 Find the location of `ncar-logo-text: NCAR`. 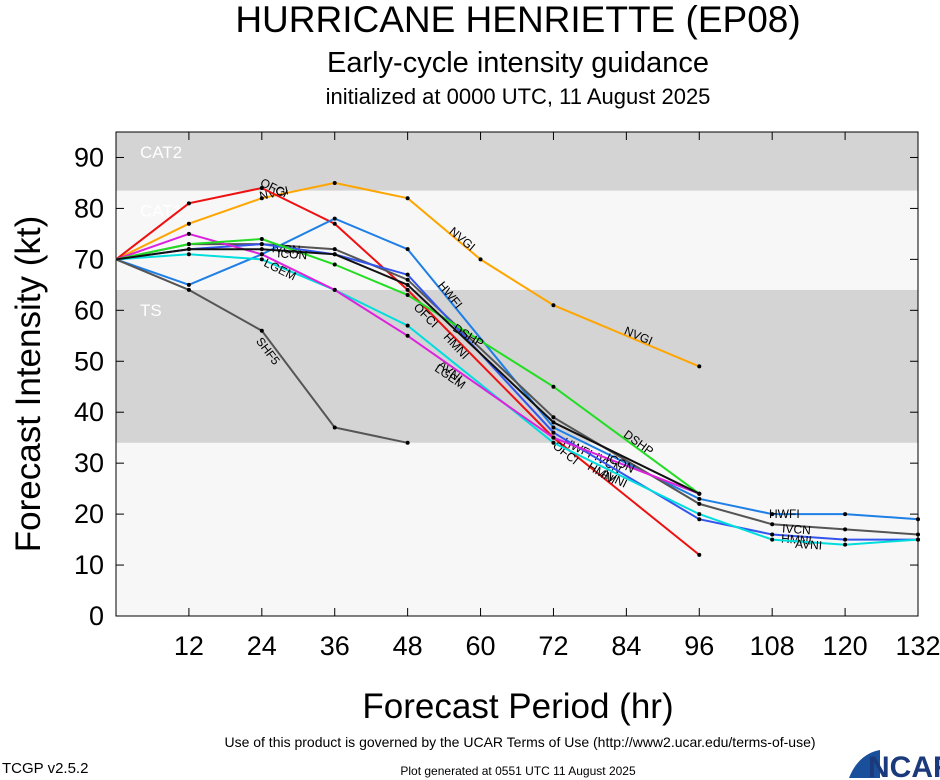

ncar-logo-text: NCAR is located at coordinates (904, 765).